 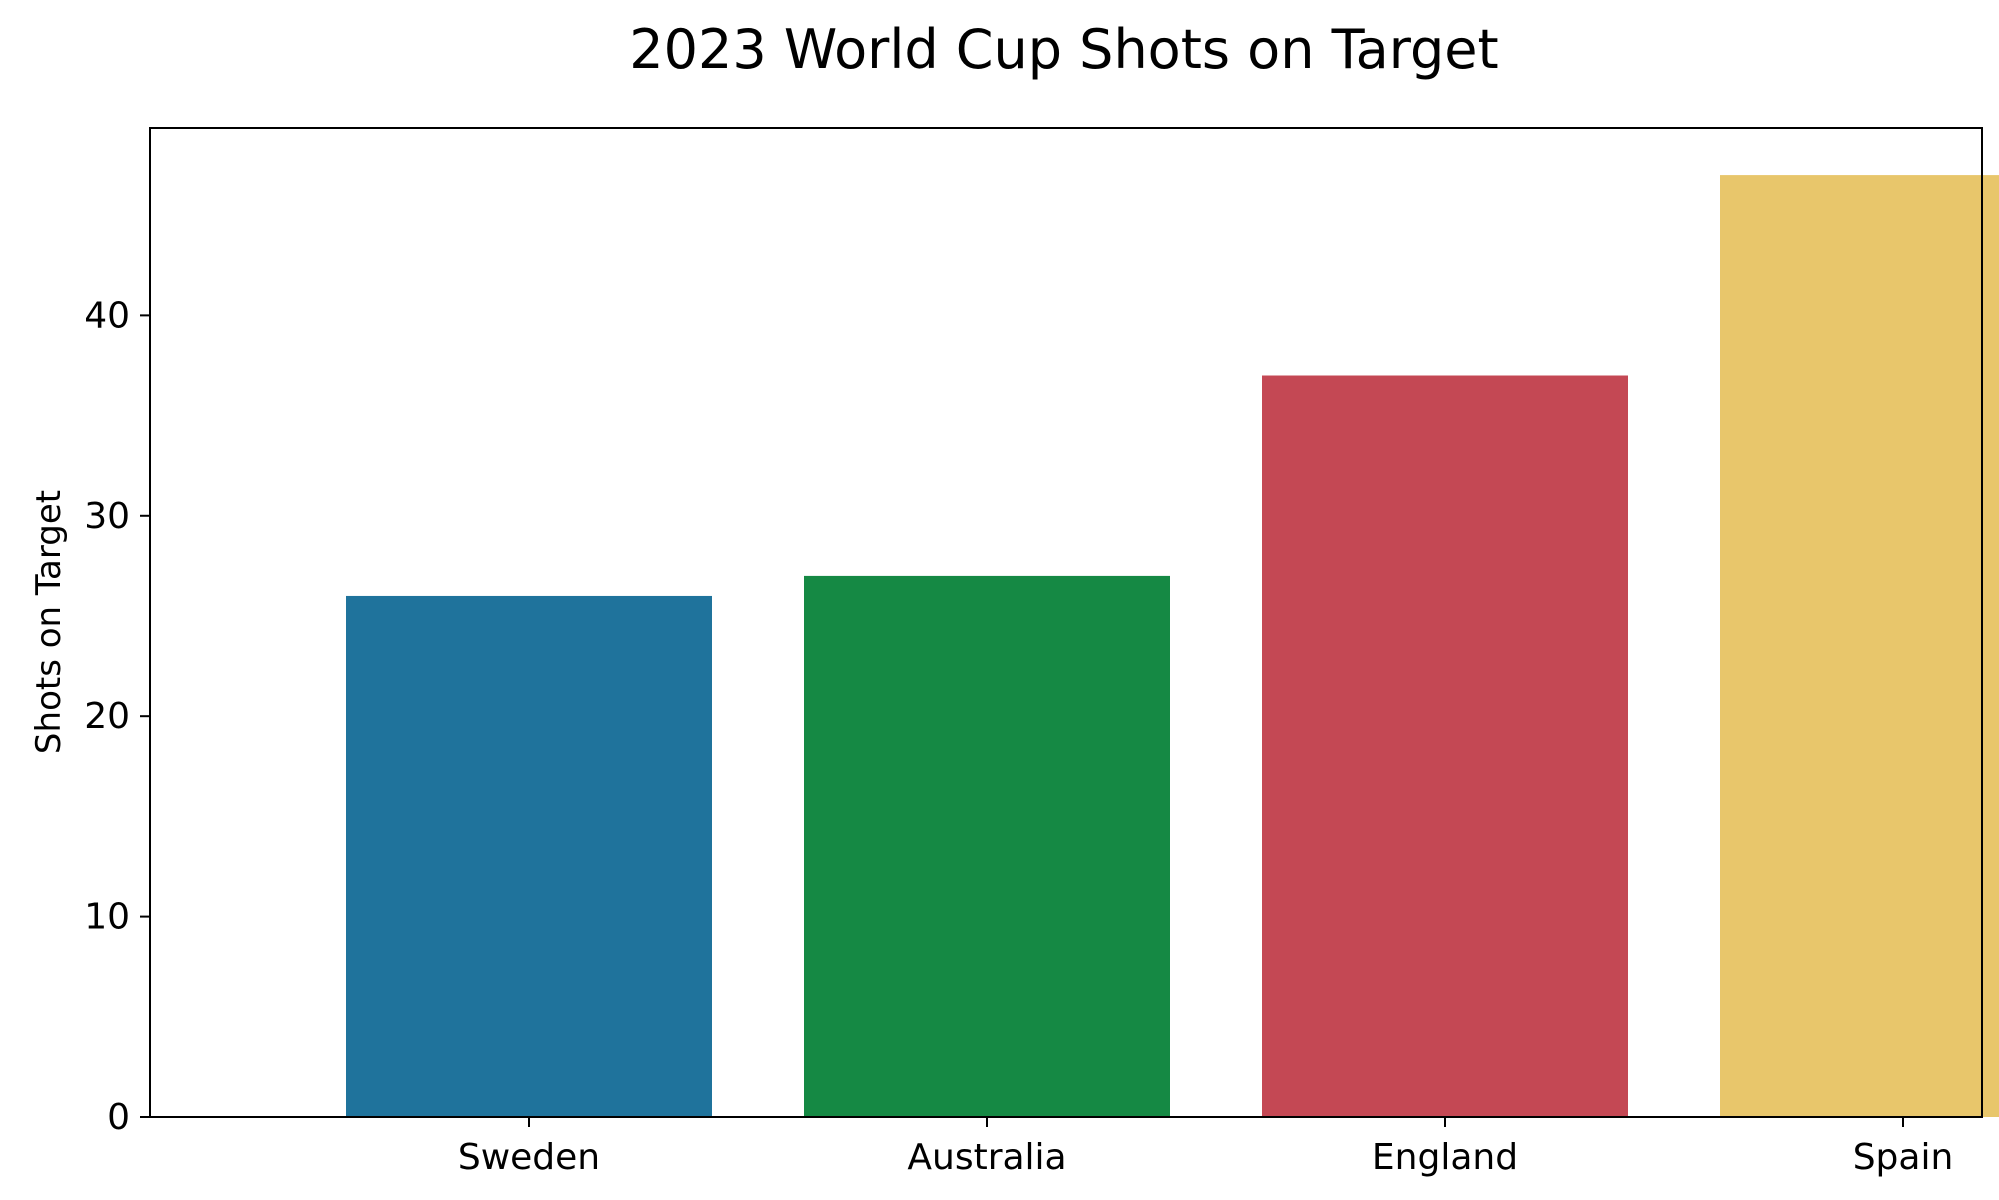 I want to click on y-axis-label: Shots on Target, so click(x=49, y=622).